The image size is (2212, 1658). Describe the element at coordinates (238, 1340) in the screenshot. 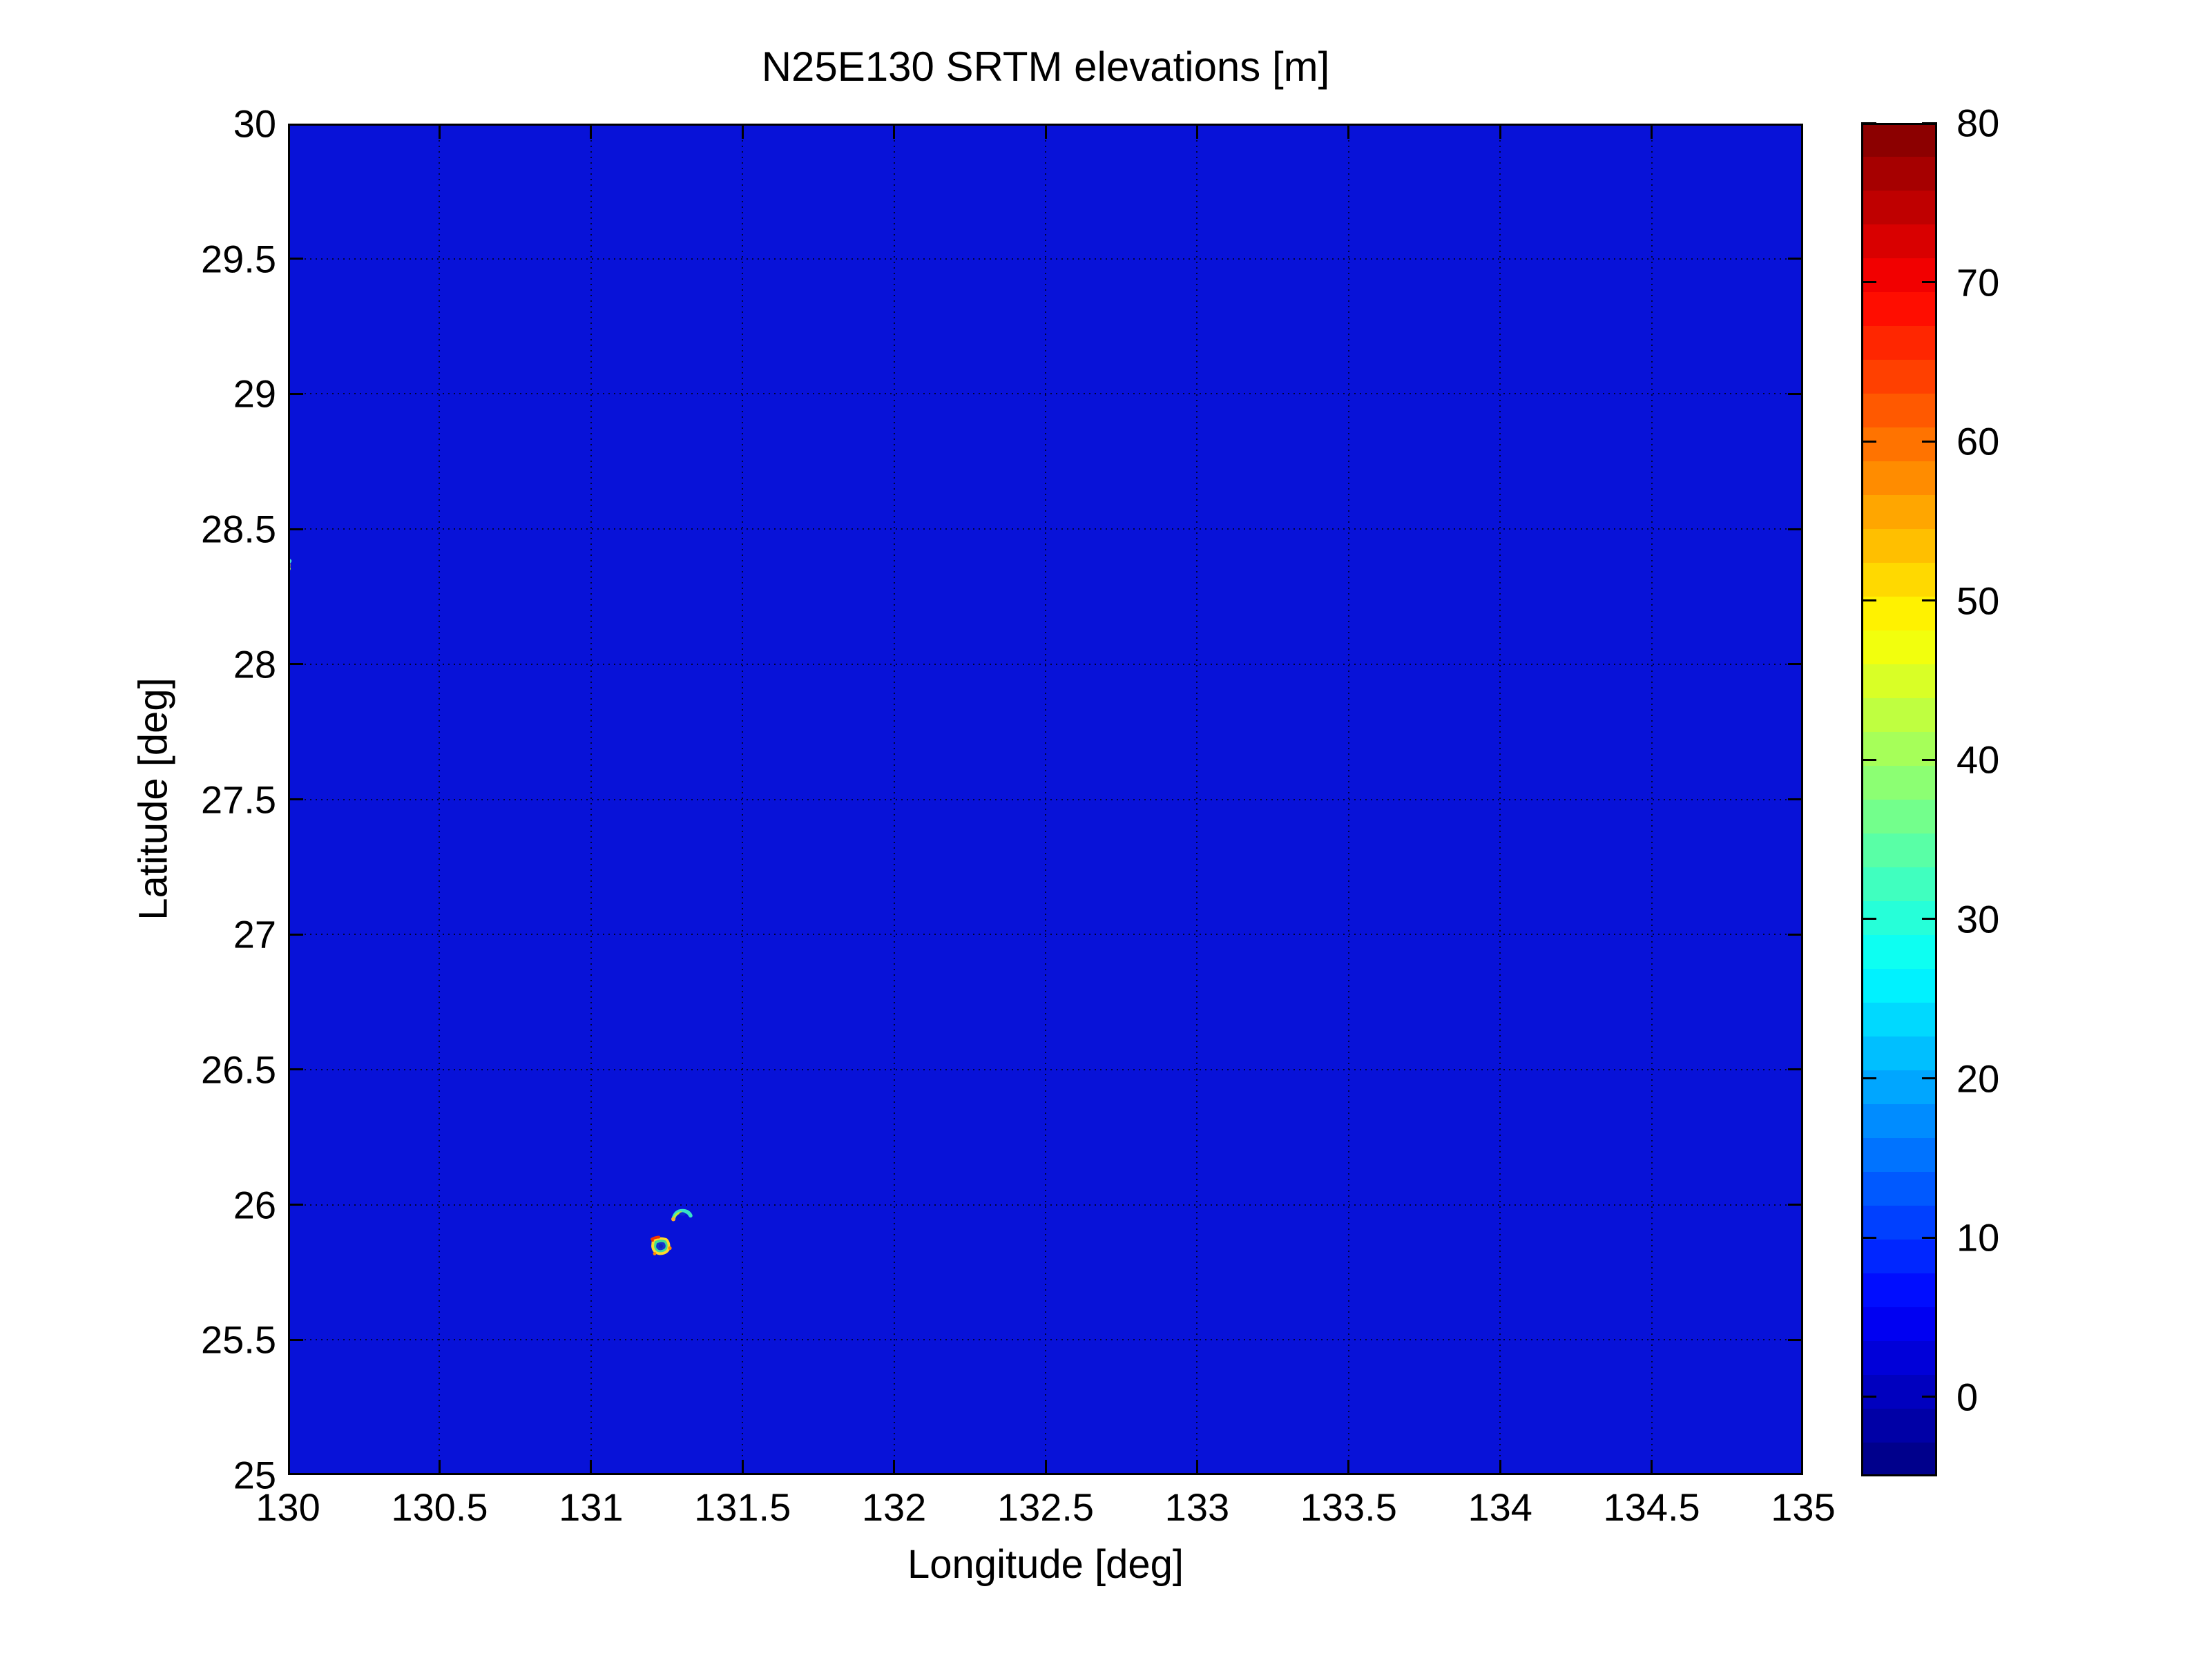

I see `y-tick-label: 25.5` at that location.